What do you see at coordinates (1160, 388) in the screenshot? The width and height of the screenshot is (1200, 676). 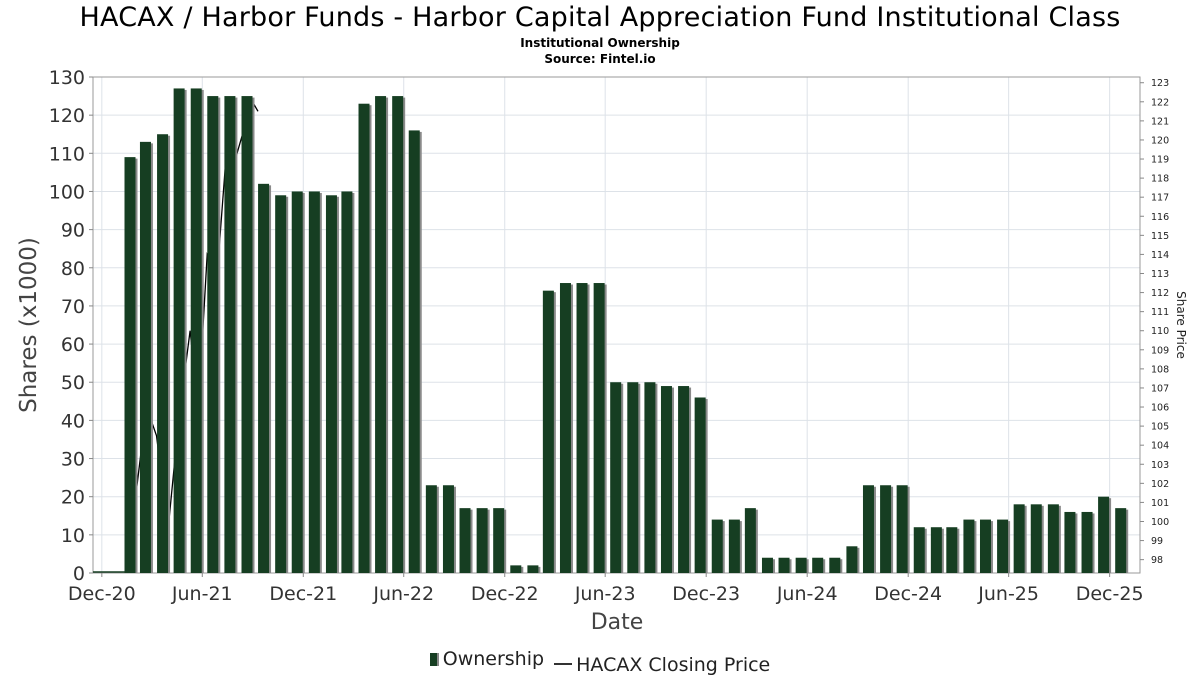 I see `y2-tick-label: 107` at bounding box center [1160, 388].